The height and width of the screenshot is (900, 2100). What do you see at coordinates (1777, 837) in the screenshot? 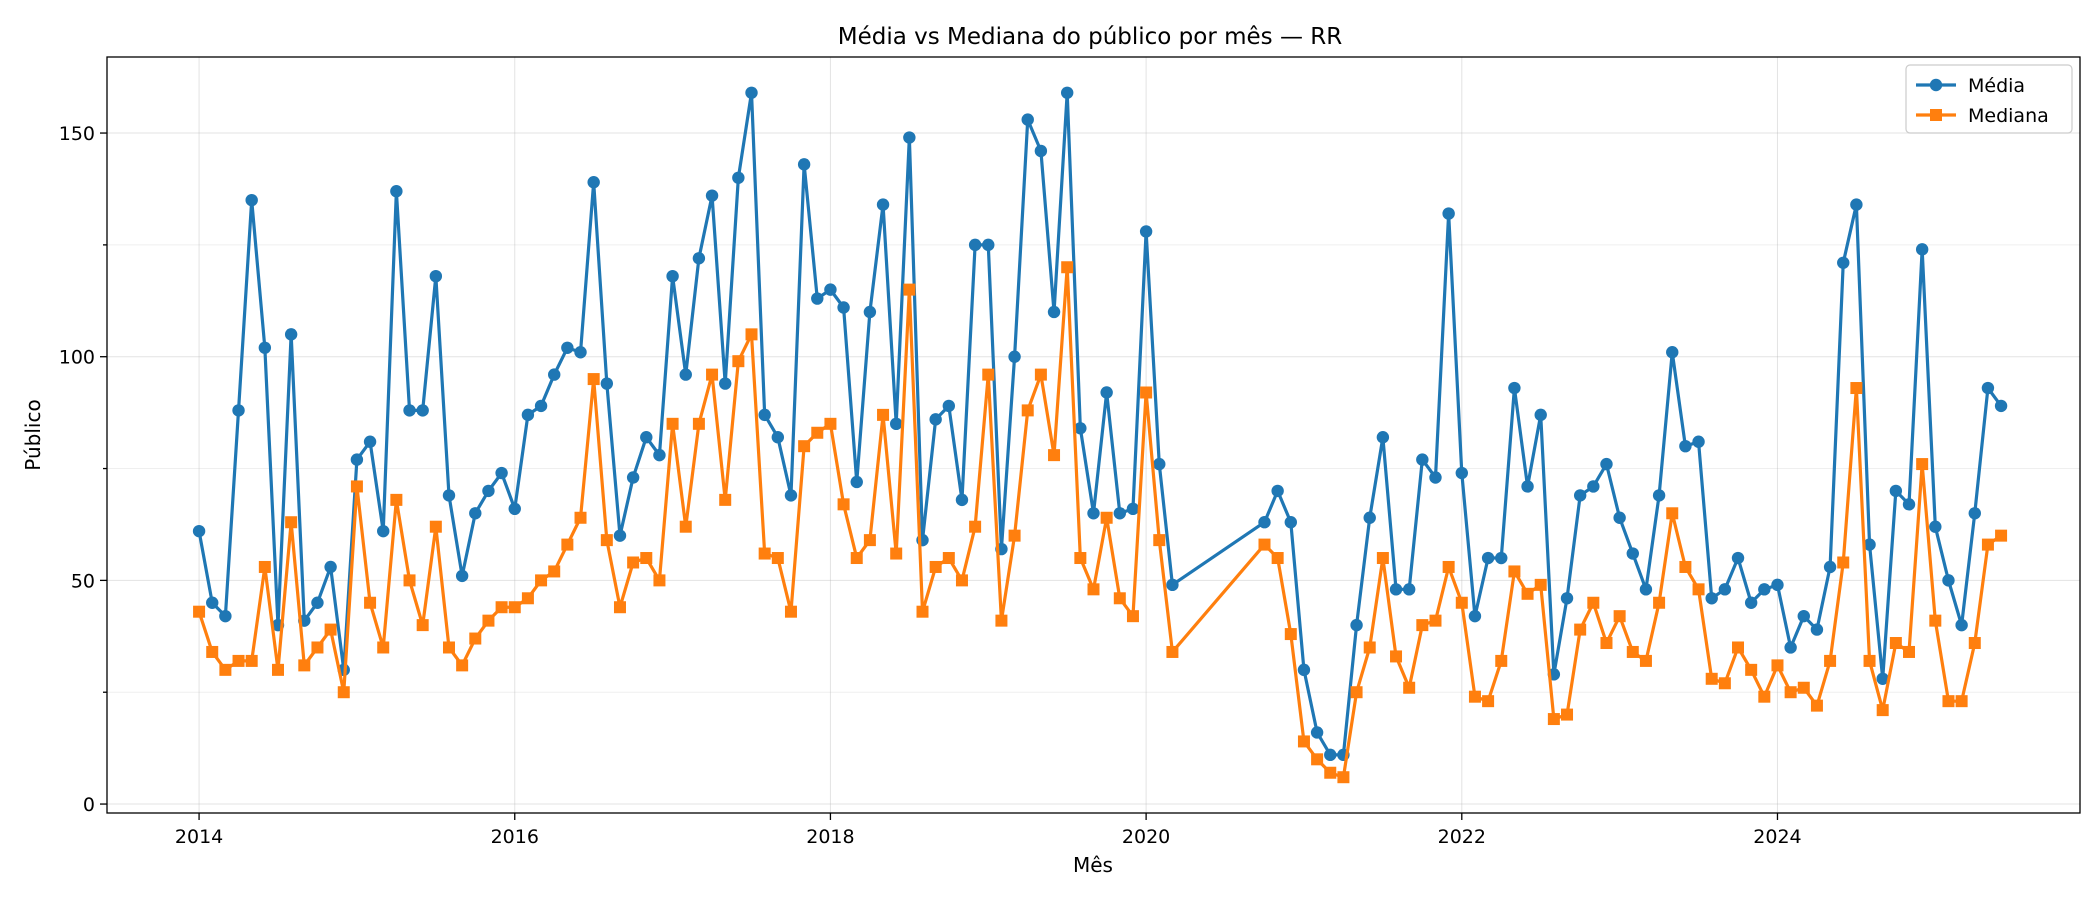
I see `x-tick-label: 2024` at bounding box center [1777, 837].